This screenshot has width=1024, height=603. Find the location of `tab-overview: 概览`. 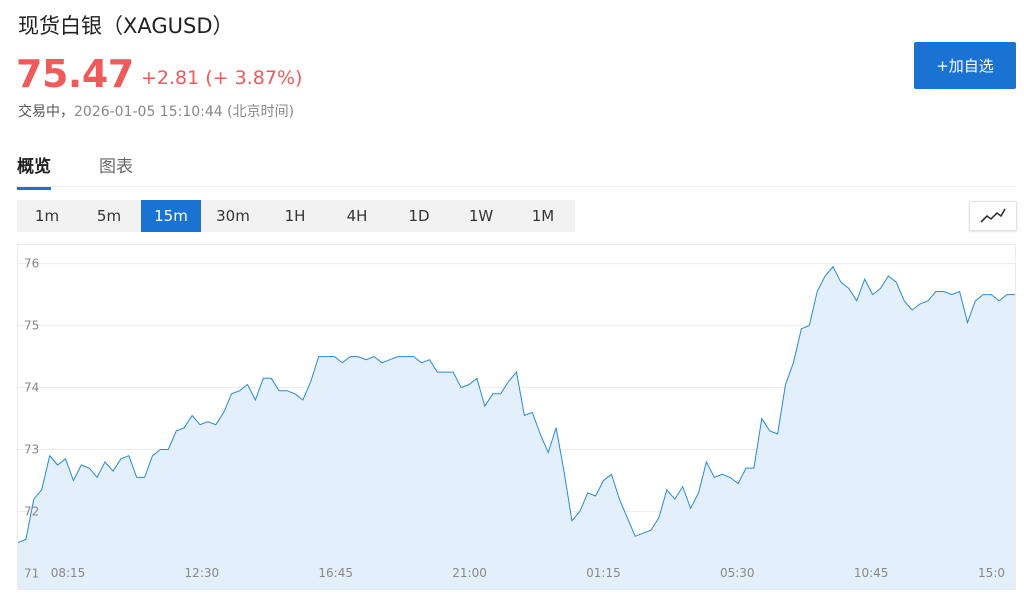

tab-overview: 概览 is located at coordinates (34, 171).